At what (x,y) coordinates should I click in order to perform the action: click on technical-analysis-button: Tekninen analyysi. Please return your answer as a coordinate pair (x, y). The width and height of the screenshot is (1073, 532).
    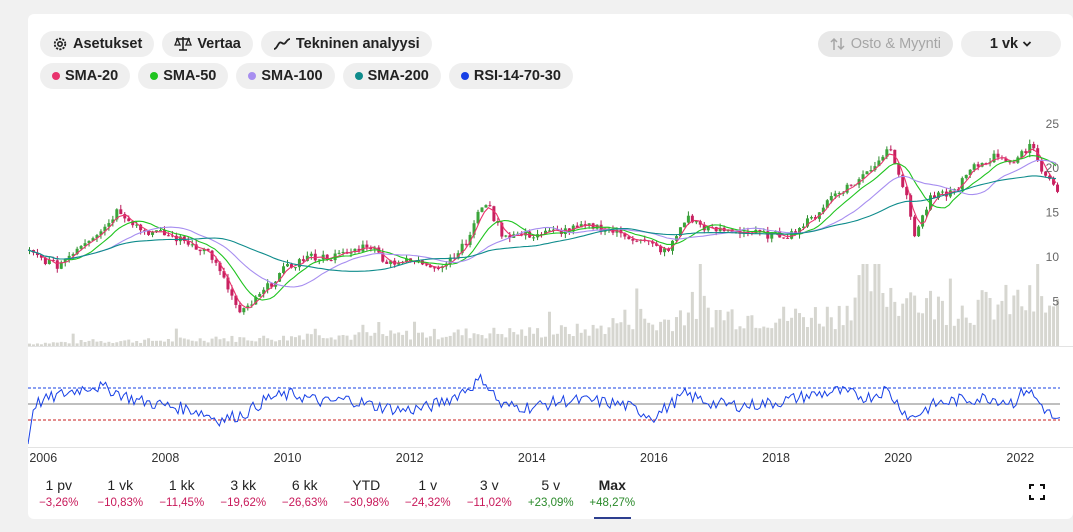
    Looking at the image, I should click on (346, 44).